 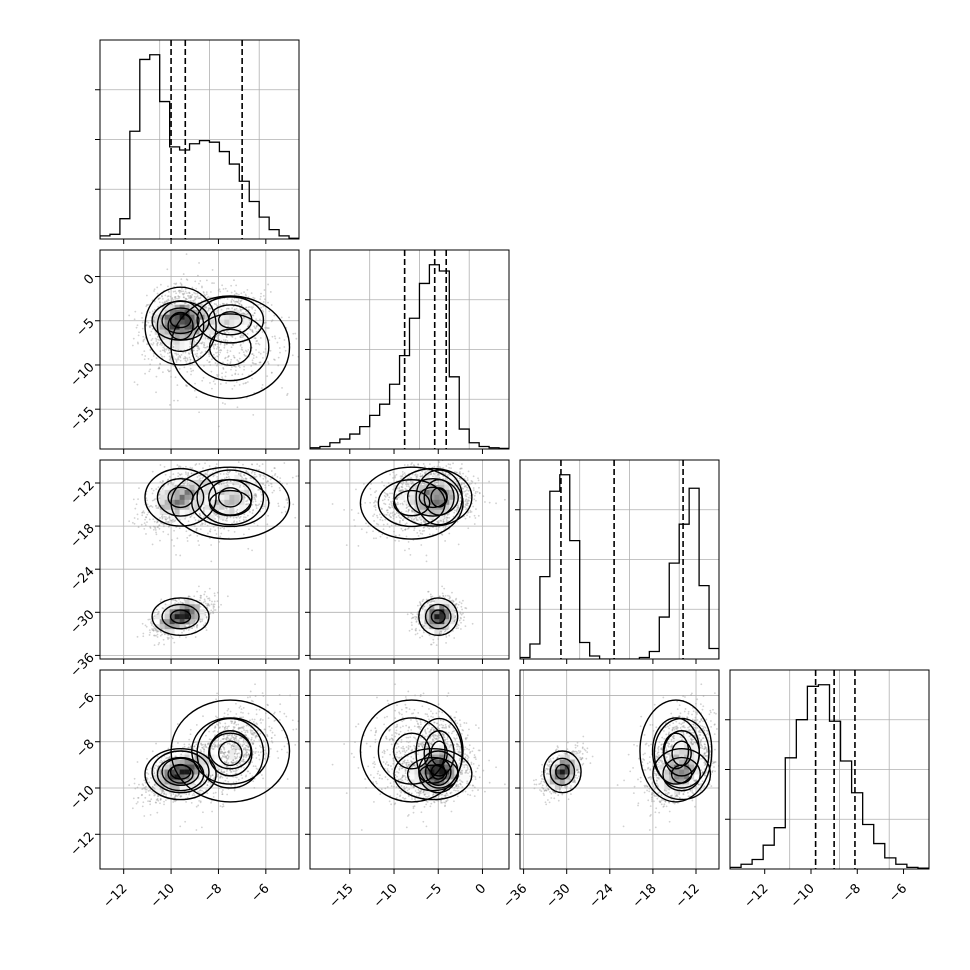 I want to click on scatter-point-2-0-2052, so click(x=270, y=483).